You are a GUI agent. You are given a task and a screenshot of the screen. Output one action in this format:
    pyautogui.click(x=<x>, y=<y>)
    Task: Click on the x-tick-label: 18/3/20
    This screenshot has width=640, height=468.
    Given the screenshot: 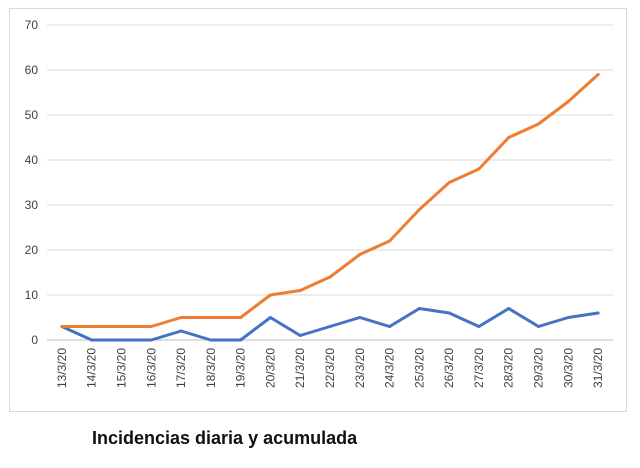 What is the action you would take?
    pyautogui.click(x=211, y=368)
    